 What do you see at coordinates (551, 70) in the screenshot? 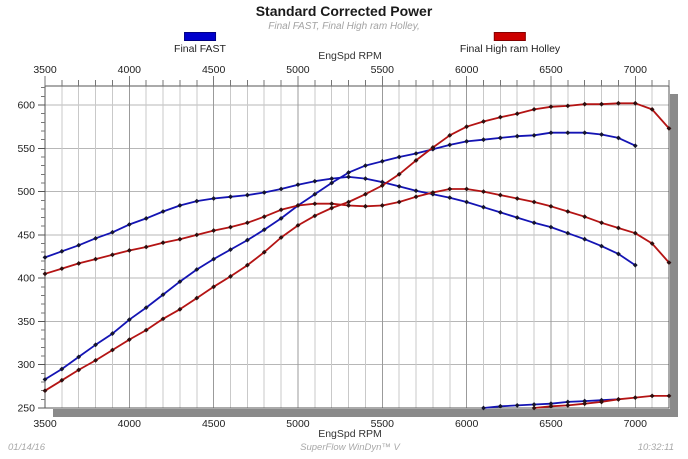
I see `axis-tick-label: 6500` at bounding box center [551, 70].